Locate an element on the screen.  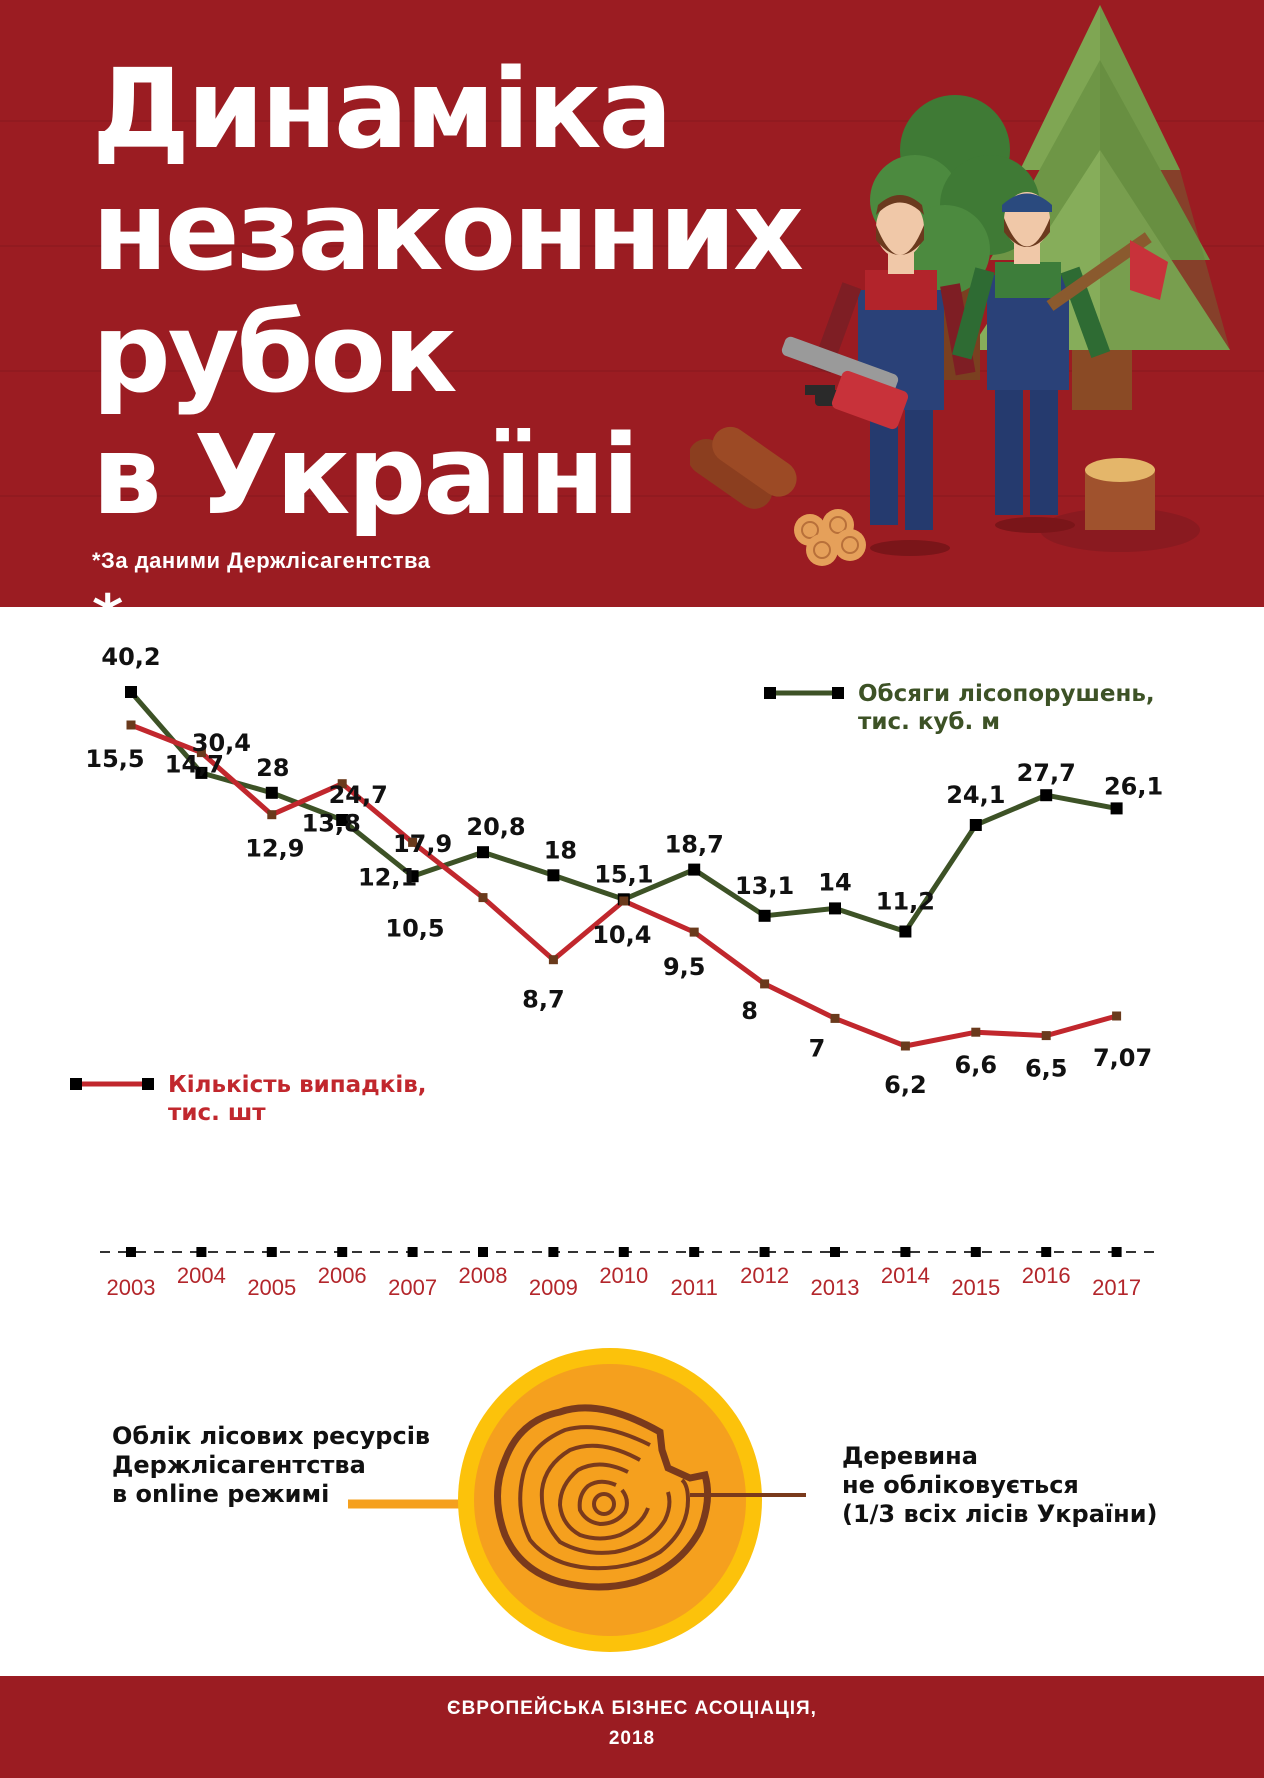
data-label: 20,8 is located at coordinates (495, 827).